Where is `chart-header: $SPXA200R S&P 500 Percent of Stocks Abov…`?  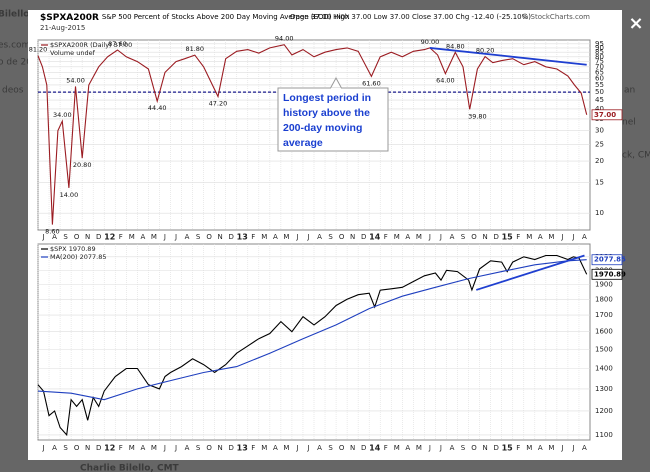 chart-header: $SPXA200R S&P 500 Percent of Stocks Abov… is located at coordinates (195, 18).